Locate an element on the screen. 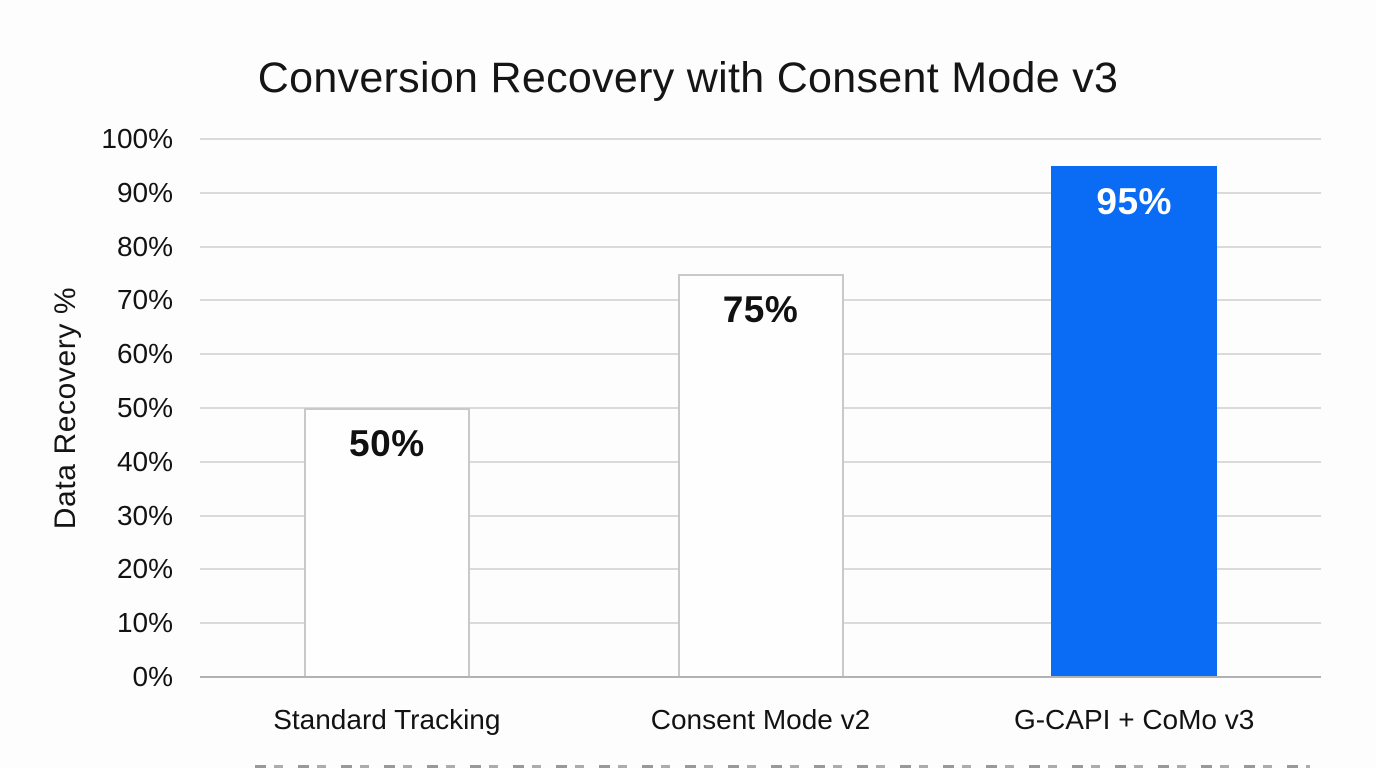 The image size is (1376, 768). y-tick-label: 40% is located at coordinates (144, 461).